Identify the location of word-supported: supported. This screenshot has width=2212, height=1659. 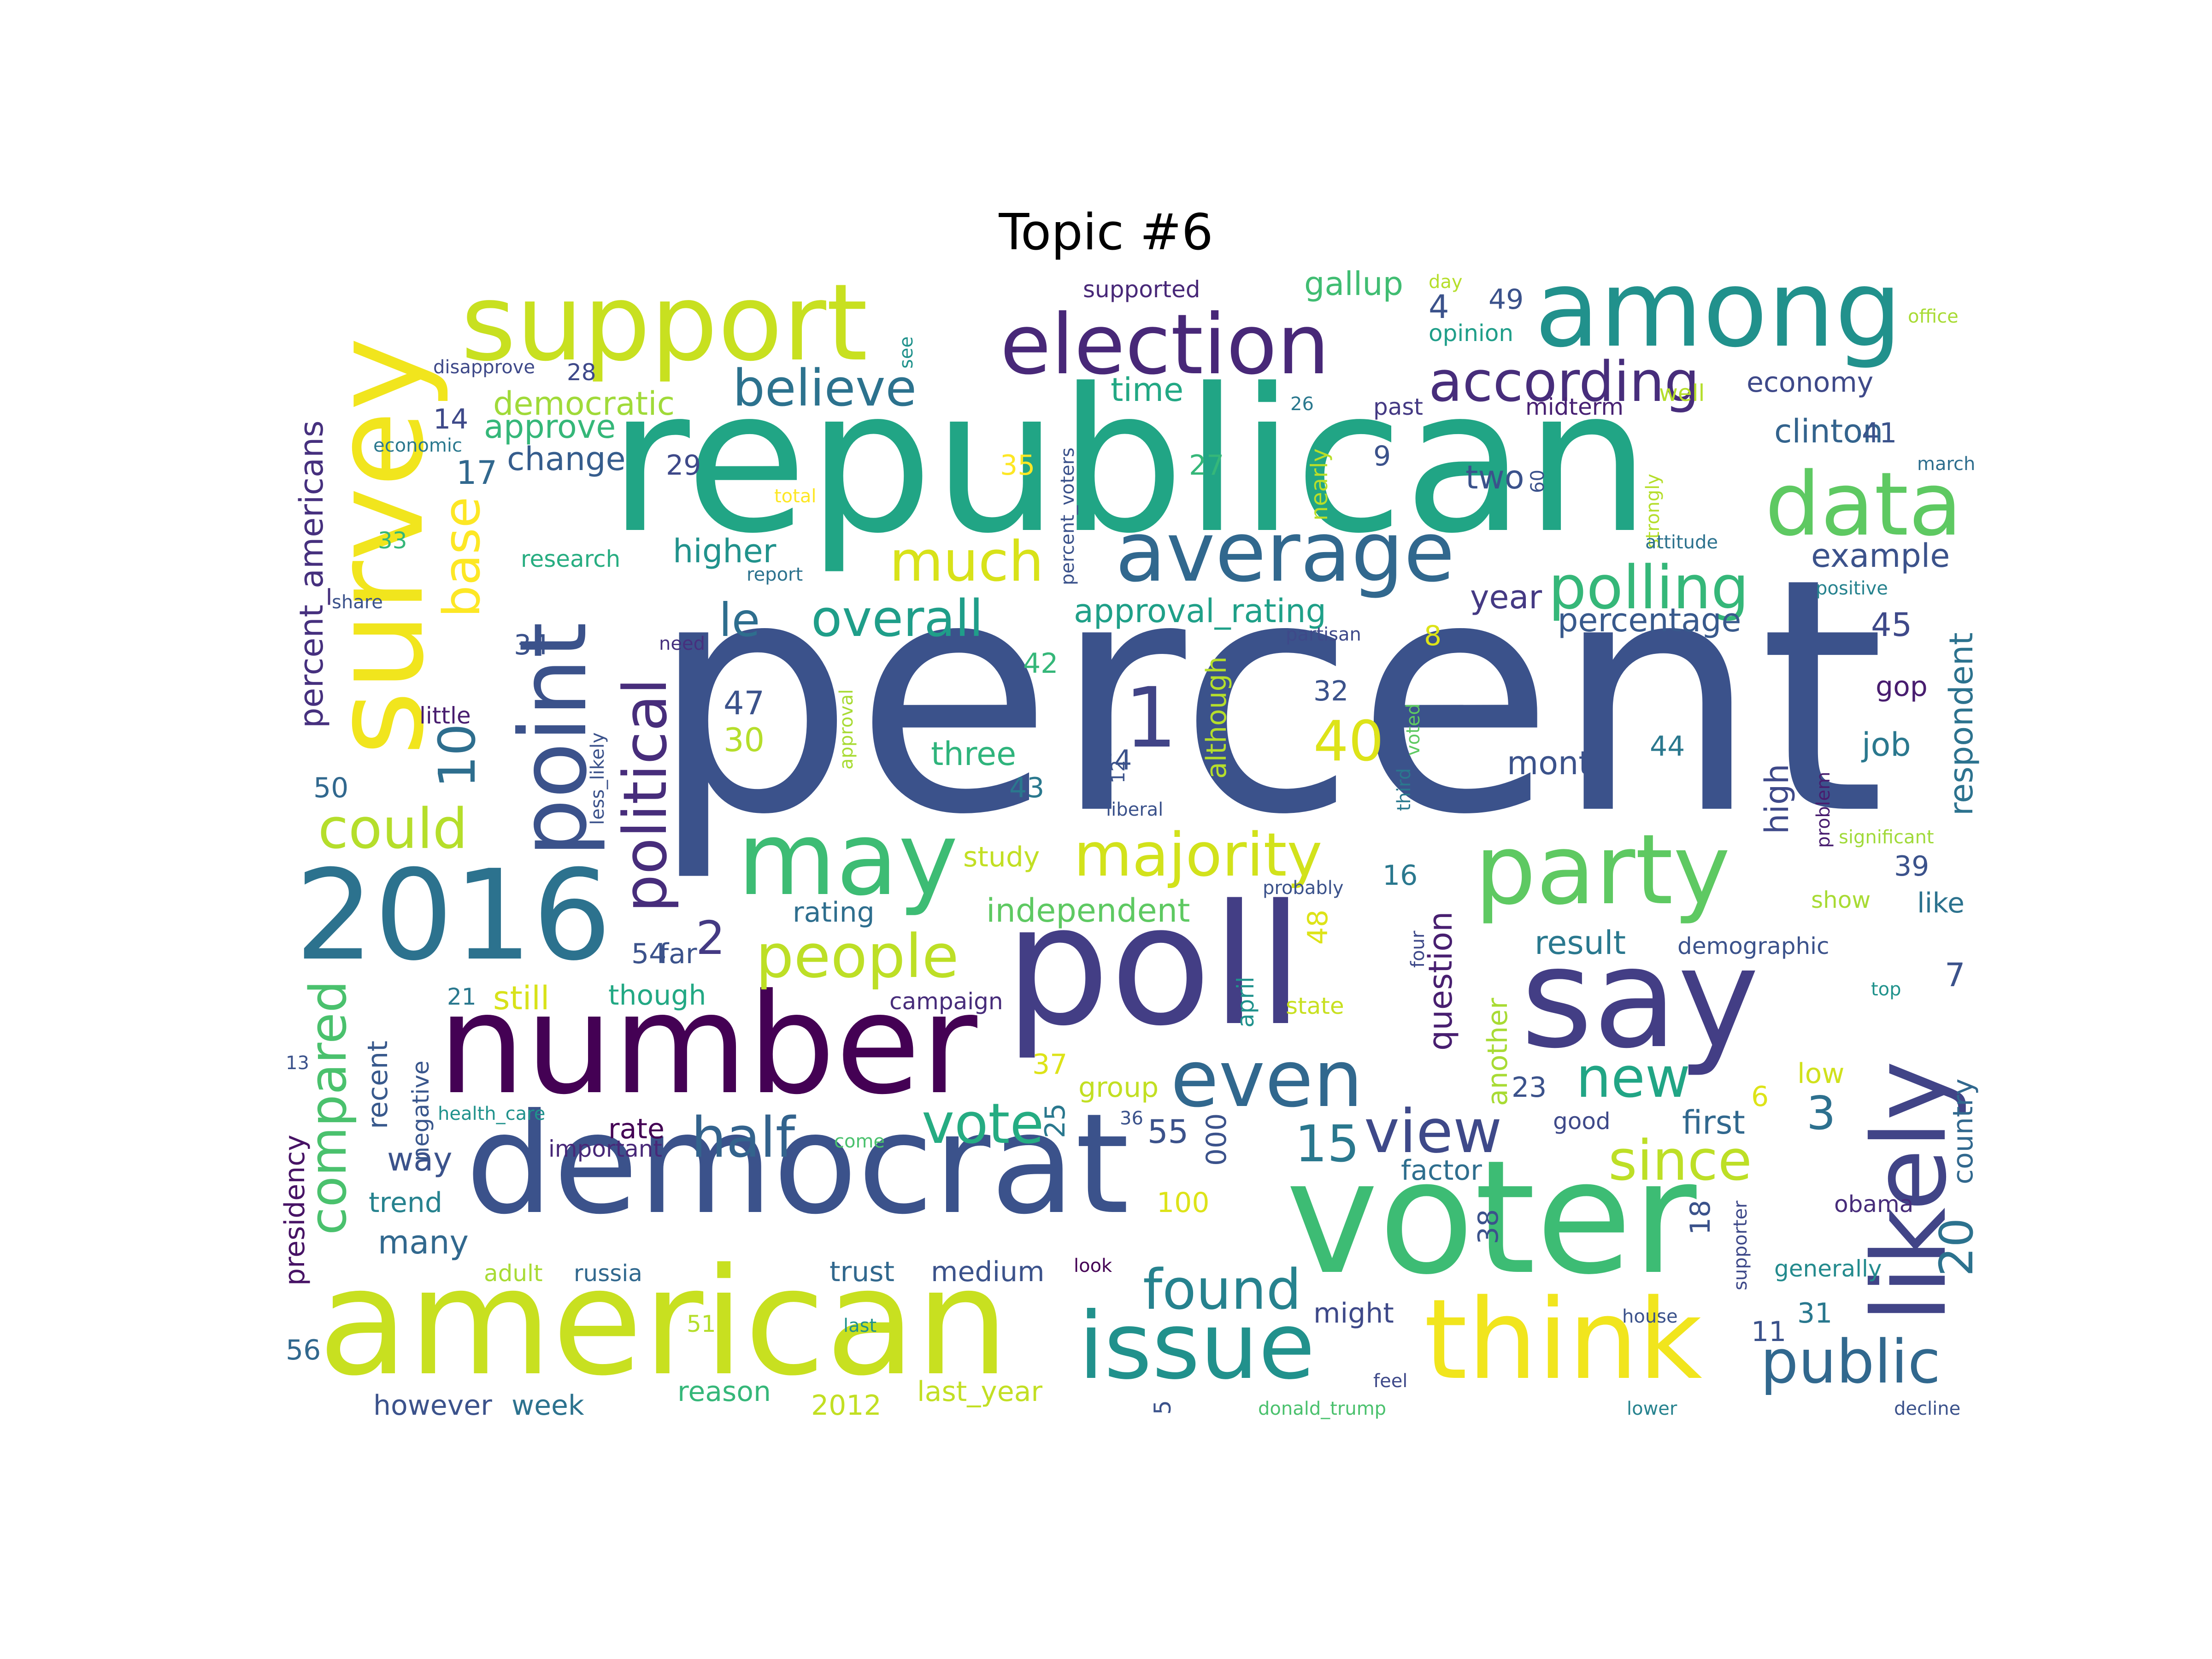
(1141, 289).